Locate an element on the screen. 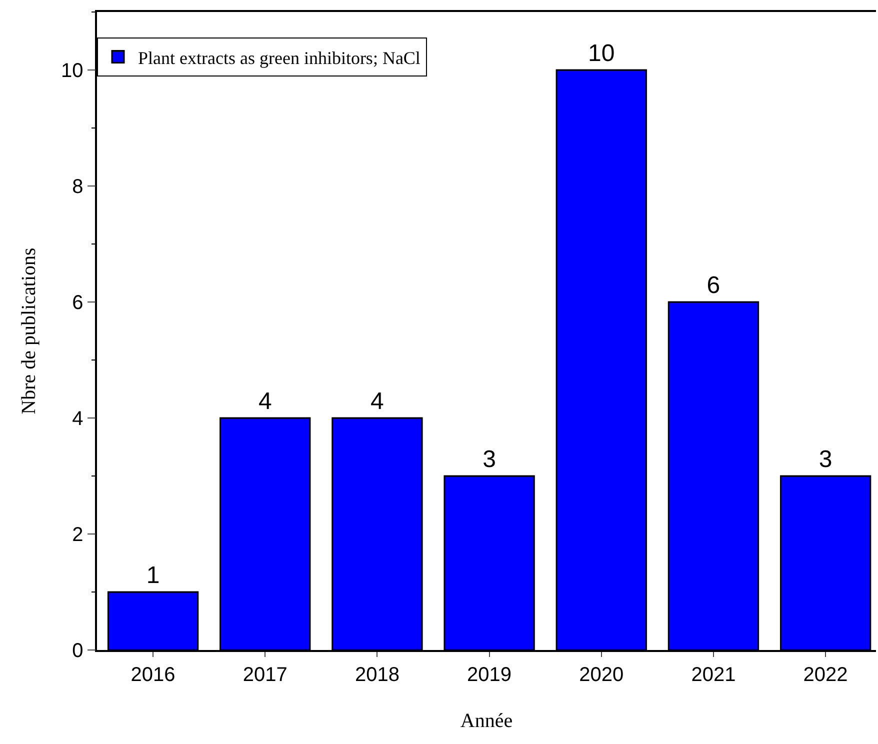  x-tick-label: 2022 is located at coordinates (825, 675).